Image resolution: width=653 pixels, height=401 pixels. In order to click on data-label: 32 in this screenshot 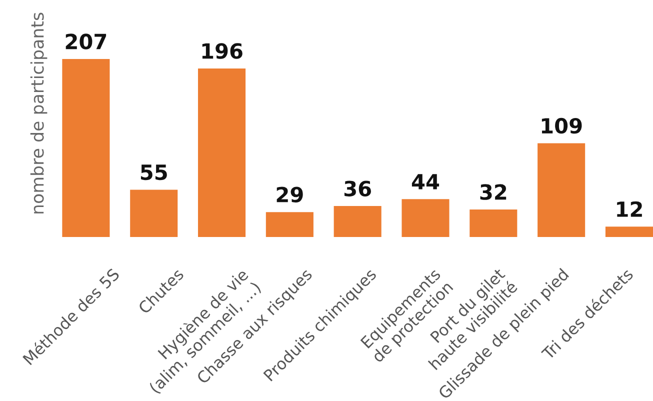, I will do `click(493, 192)`.